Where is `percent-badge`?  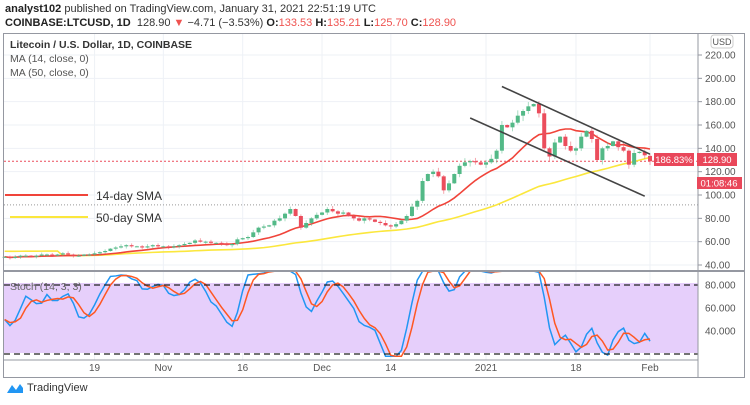 percent-badge is located at coordinates (674, 159).